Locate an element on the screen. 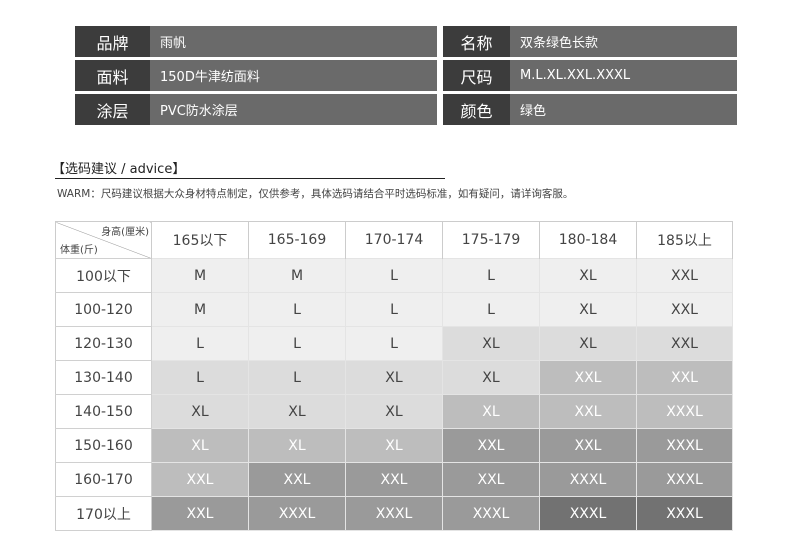  table-row: 140-150 XL XL XL XL XXL XXXL is located at coordinates (394, 411).